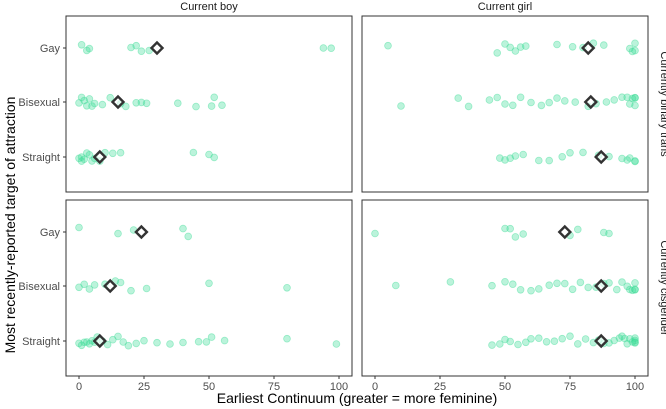 The height and width of the screenshot is (409, 666). Describe the element at coordinates (209, 7) in the screenshot. I see `col-strip-label: Current boy` at that location.